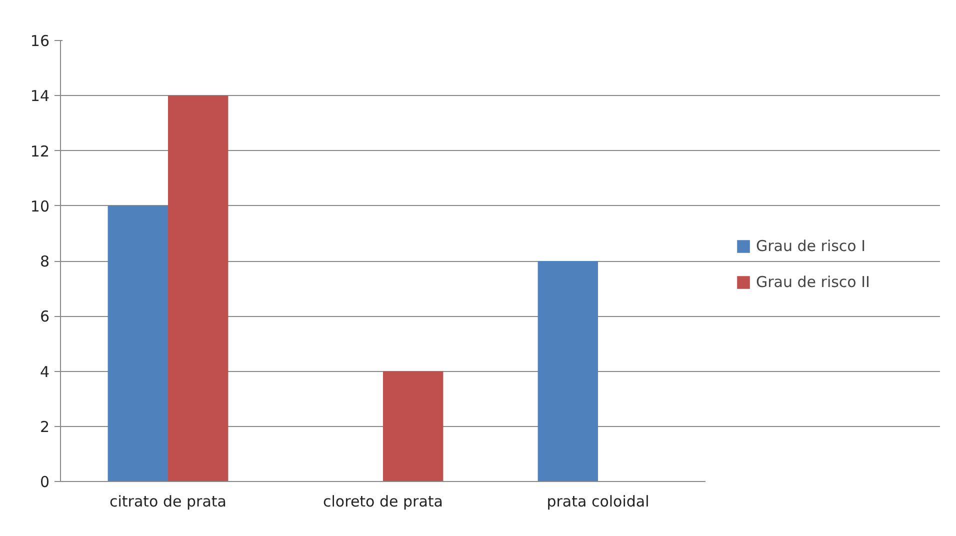  Describe the element at coordinates (813, 282) in the screenshot. I see `legend-label: Grau de risco II` at that location.